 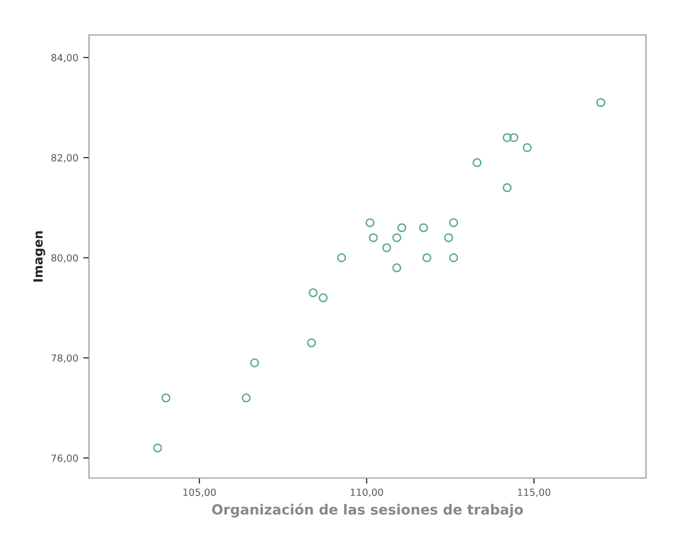 What do you see at coordinates (367, 510) in the screenshot?
I see `x-axis-title: Organización de las sesiones de trabajo` at bounding box center [367, 510].